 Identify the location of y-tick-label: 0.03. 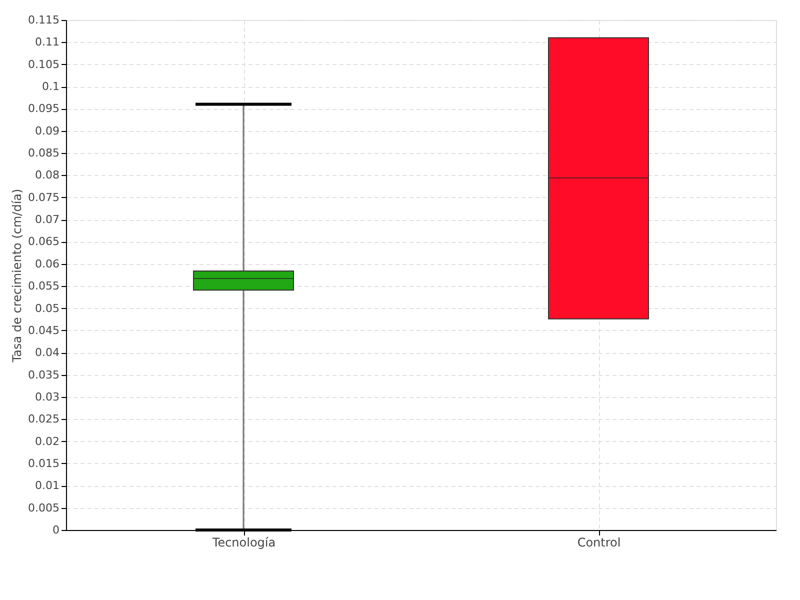
(47, 397).